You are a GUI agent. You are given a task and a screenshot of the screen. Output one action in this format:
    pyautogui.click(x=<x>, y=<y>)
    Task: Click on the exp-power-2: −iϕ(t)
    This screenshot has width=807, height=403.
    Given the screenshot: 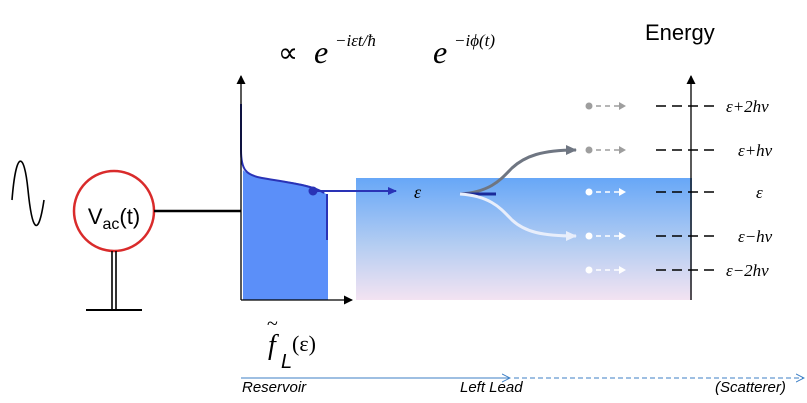 What is the action you would take?
    pyautogui.click(x=474, y=40)
    